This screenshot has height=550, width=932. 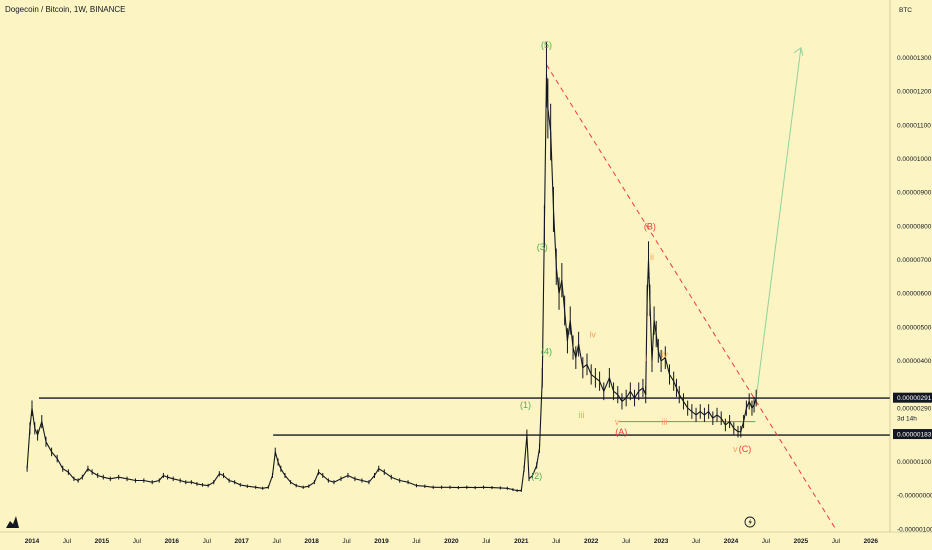 I want to click on x-tick-label: 2023, so click(x=661, y=541).